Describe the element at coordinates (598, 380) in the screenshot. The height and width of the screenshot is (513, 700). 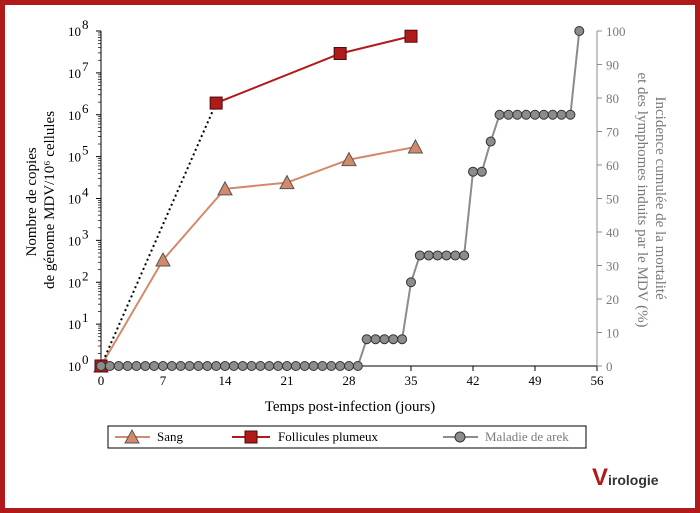
I see `x-tick-label: 56` at that location.